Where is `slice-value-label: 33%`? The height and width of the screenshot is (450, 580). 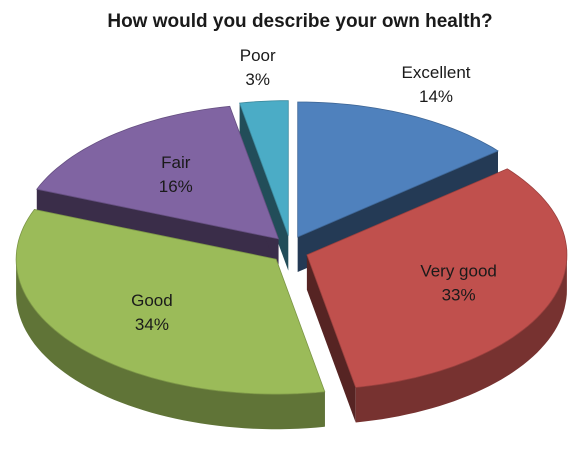 slice-value-label: 33% is located at coordinates (459, 295).